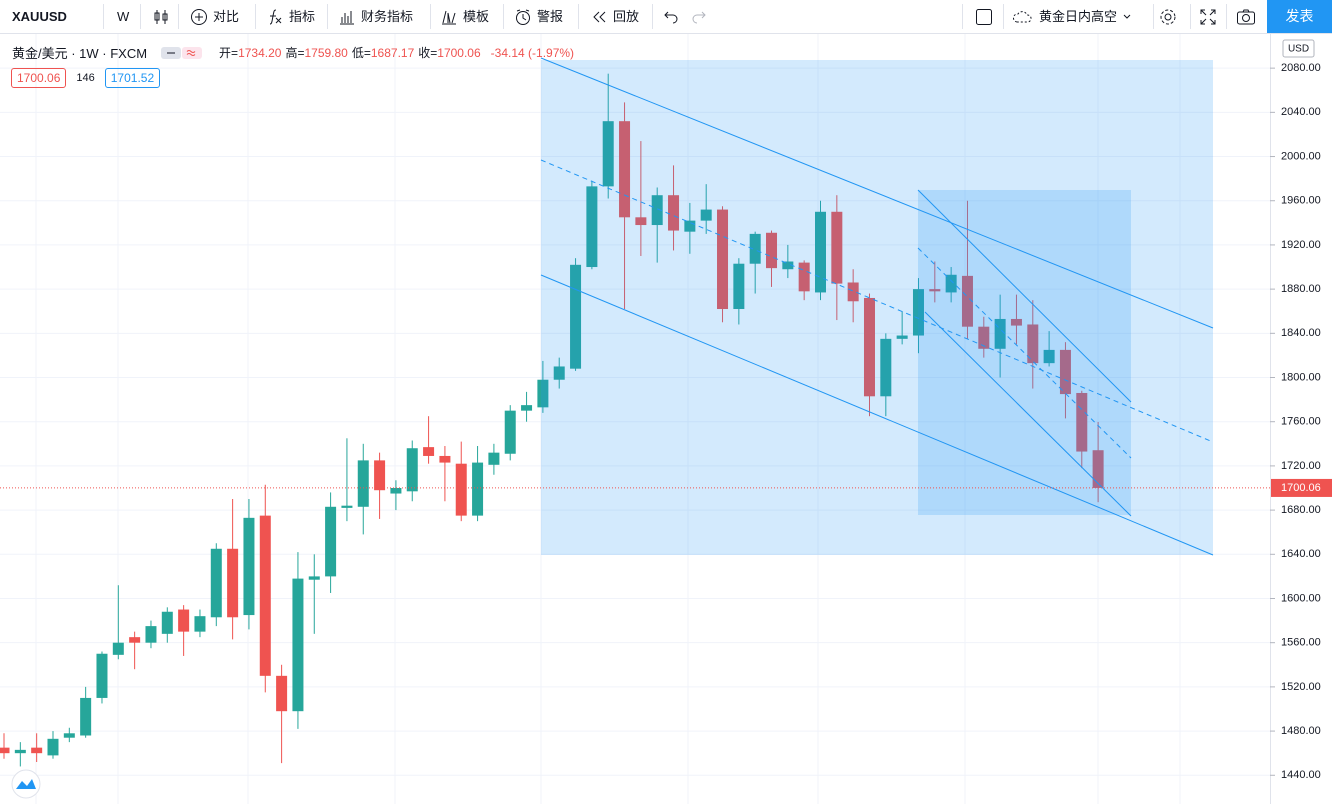  What do you see at coordinates (1301, 201) in the screenshot?
I see `y-tick-label: 1960.00` at bounding box center [1301, 201].